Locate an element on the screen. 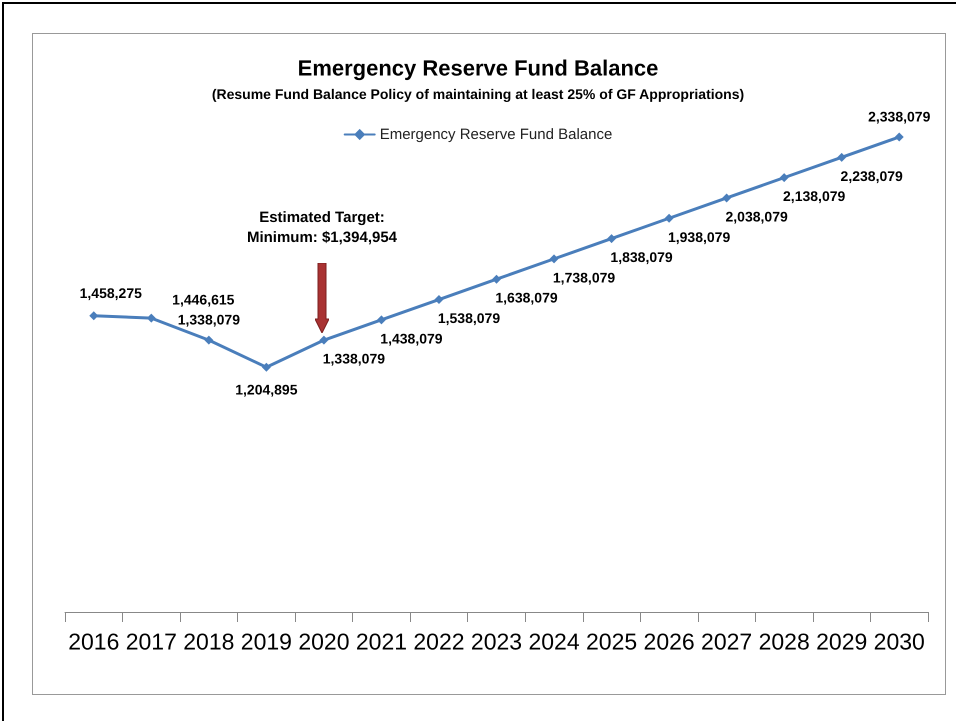 This screenshot has width=956, height=721. x-tick-label: 2029 is located at coordinates (842, 641).